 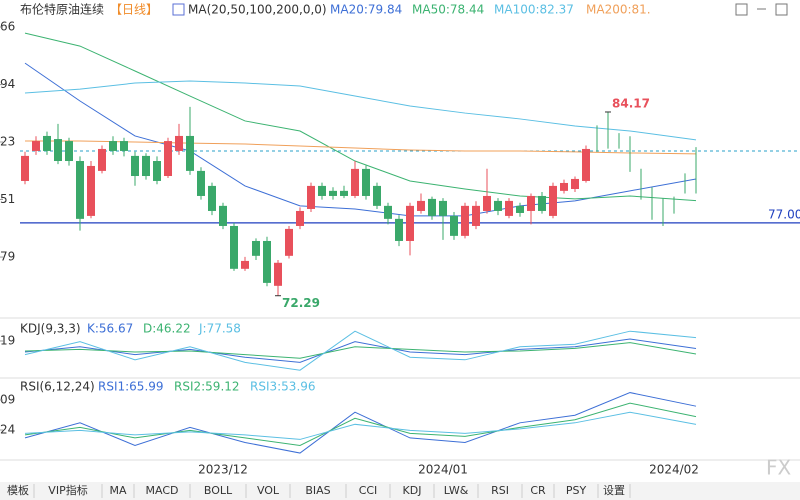 I want to click on legend-entry: J:77.58, so click(x=219, y=329).